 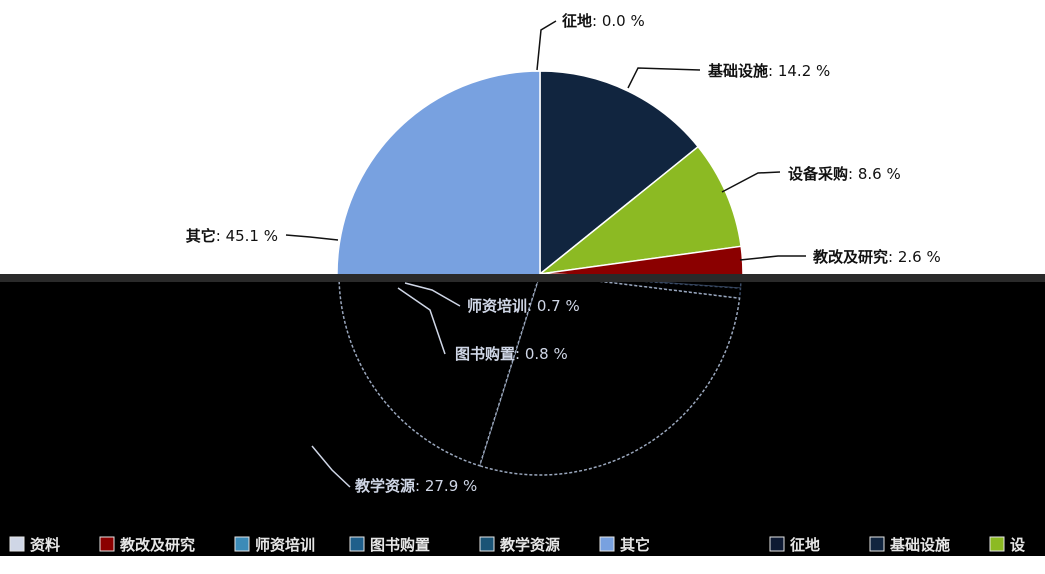 What do you see at coordinates (805, 545) in the screenshot?
I see `legend-label: 征地` at bounding box center [805, 545].